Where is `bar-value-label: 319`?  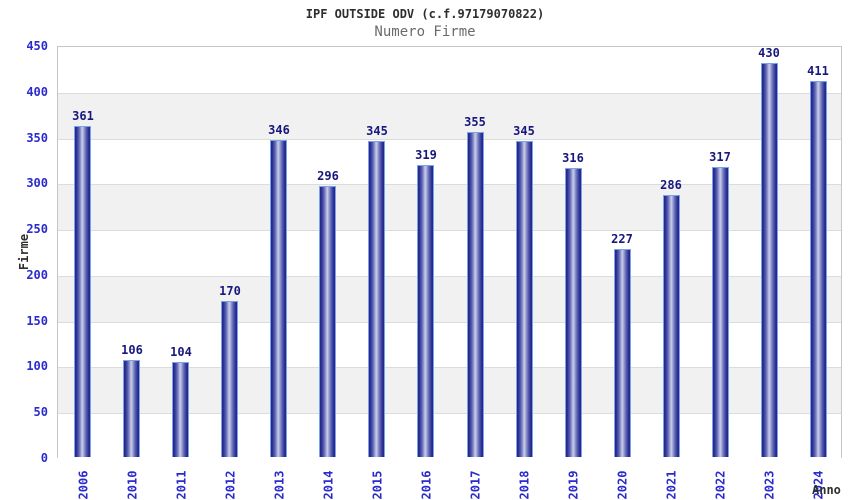
bar-value-label: 319 is located at coordinates (426, 155).